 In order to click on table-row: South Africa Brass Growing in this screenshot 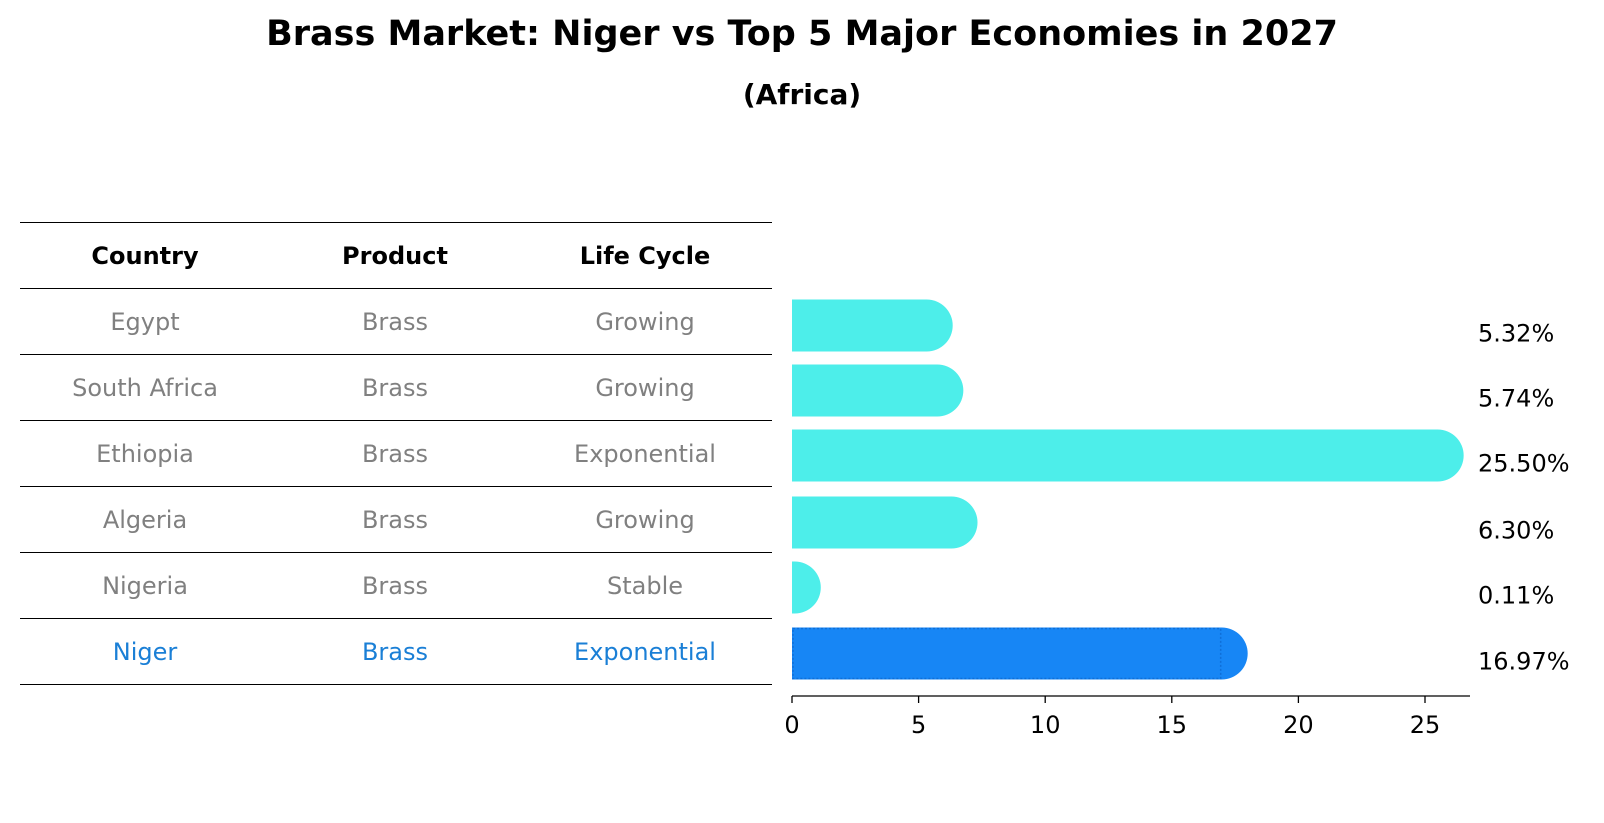, I will do `click(396, 387)`.